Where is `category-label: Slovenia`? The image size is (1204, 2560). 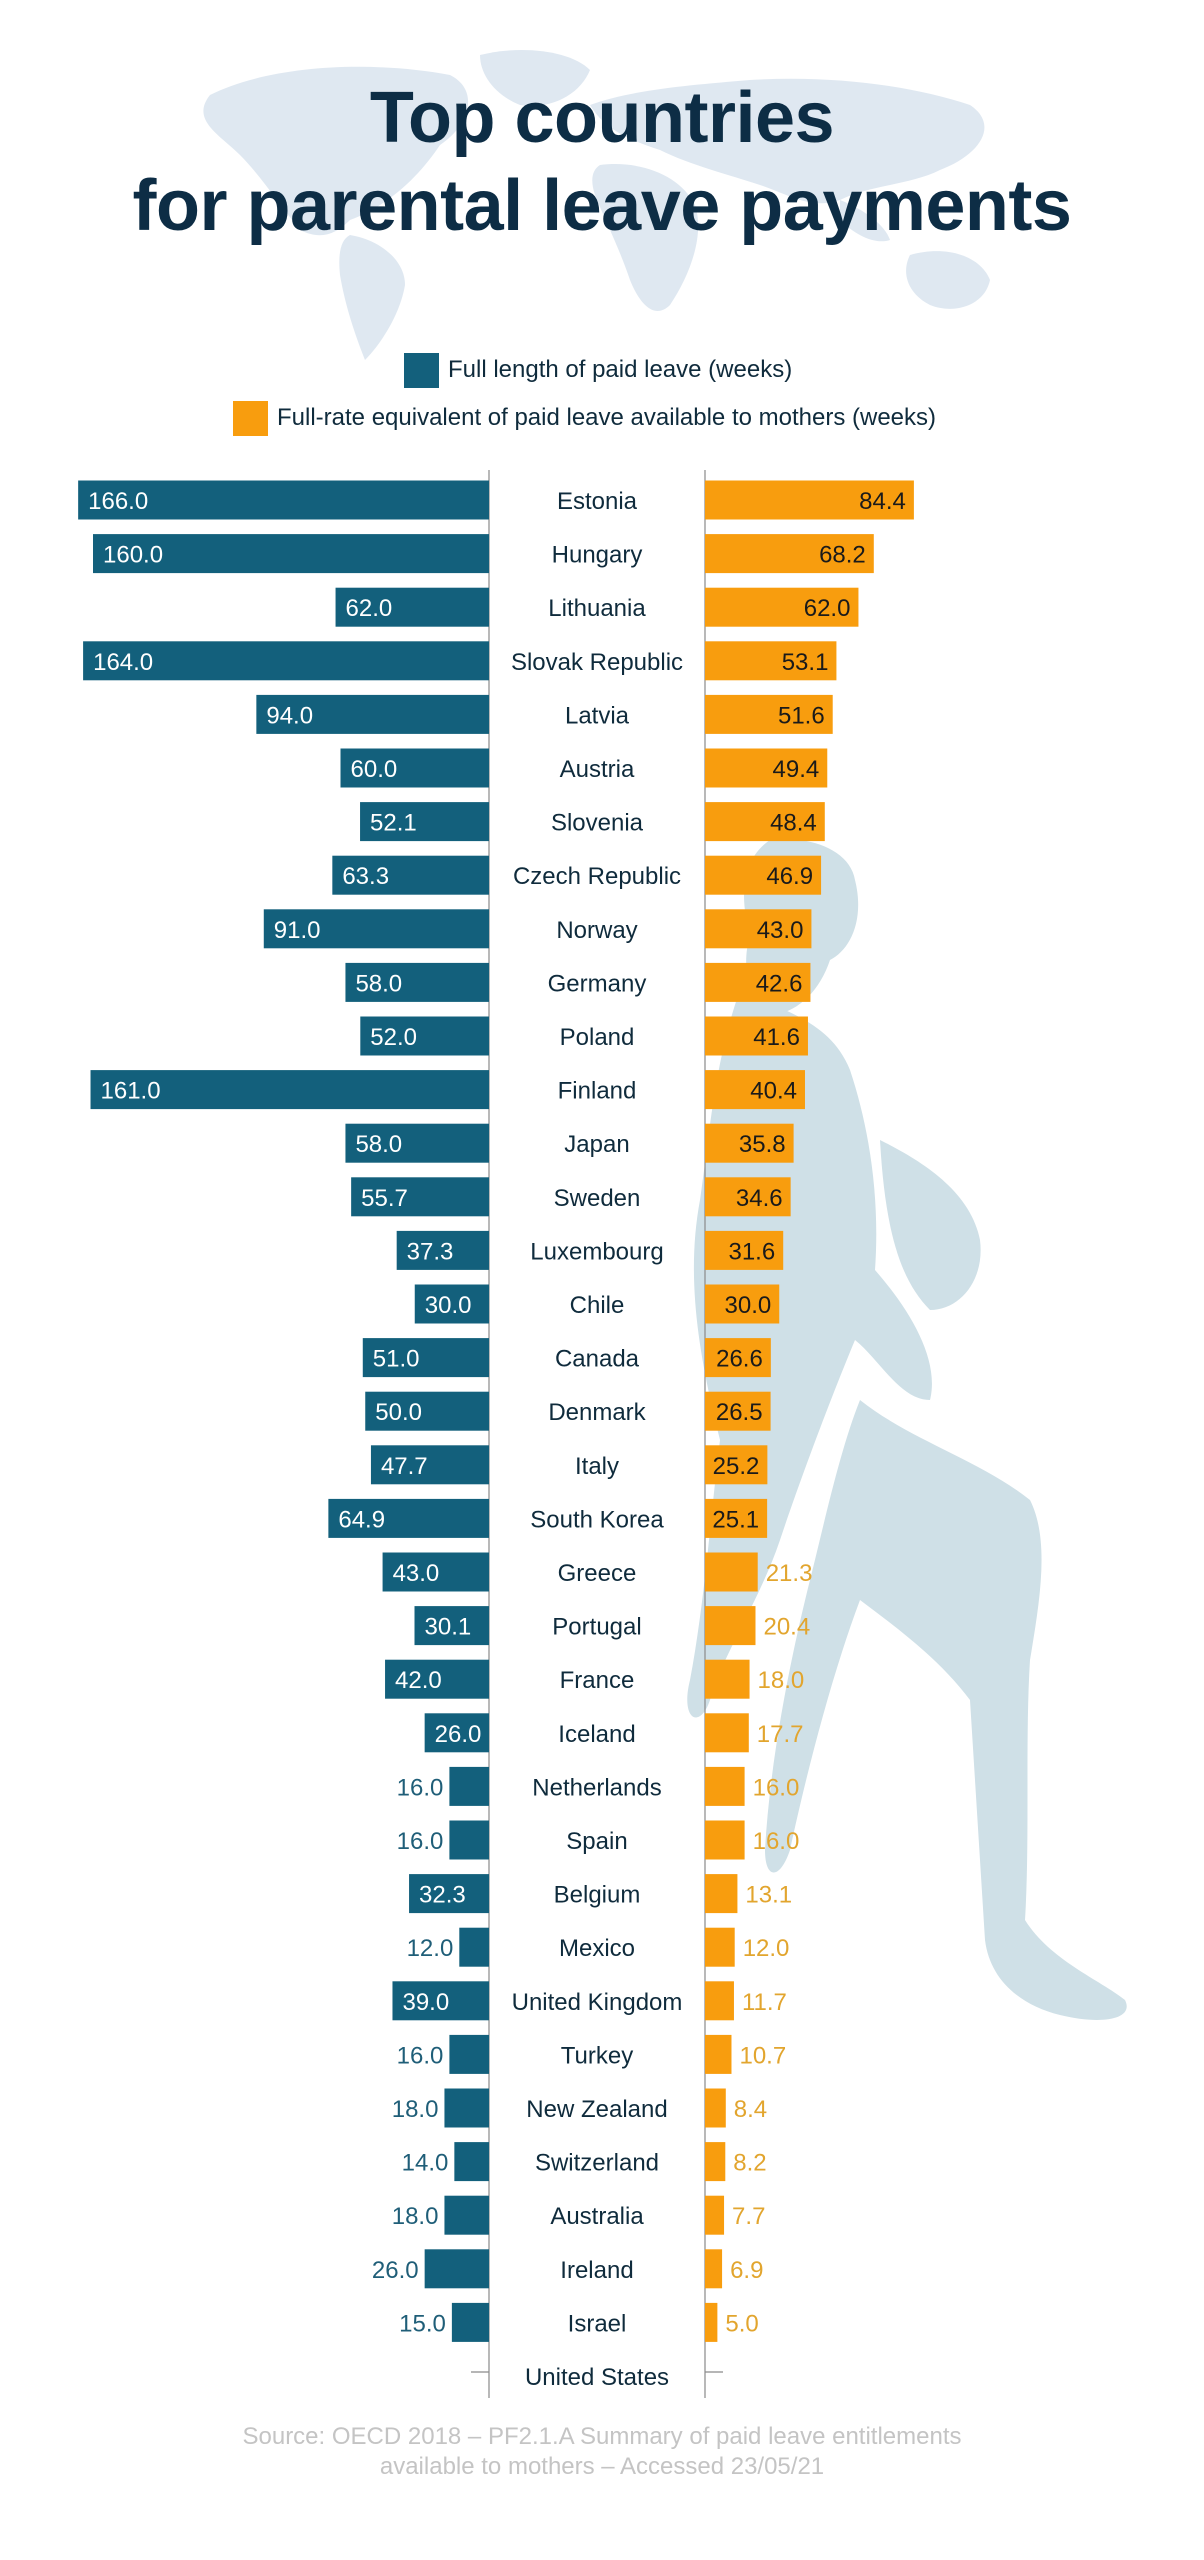
category-label: Slovenia is located at coordinates (597, 823).